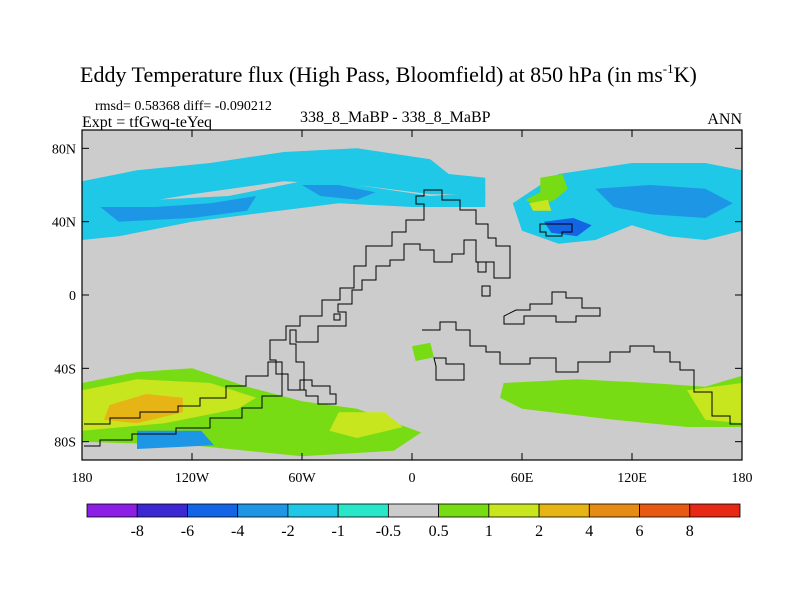 The width and height of the screenshot is (800, 600). Describe the element at coordinates (556, 230) in the screenshot. I see `coastline-asia-patch` at that location.